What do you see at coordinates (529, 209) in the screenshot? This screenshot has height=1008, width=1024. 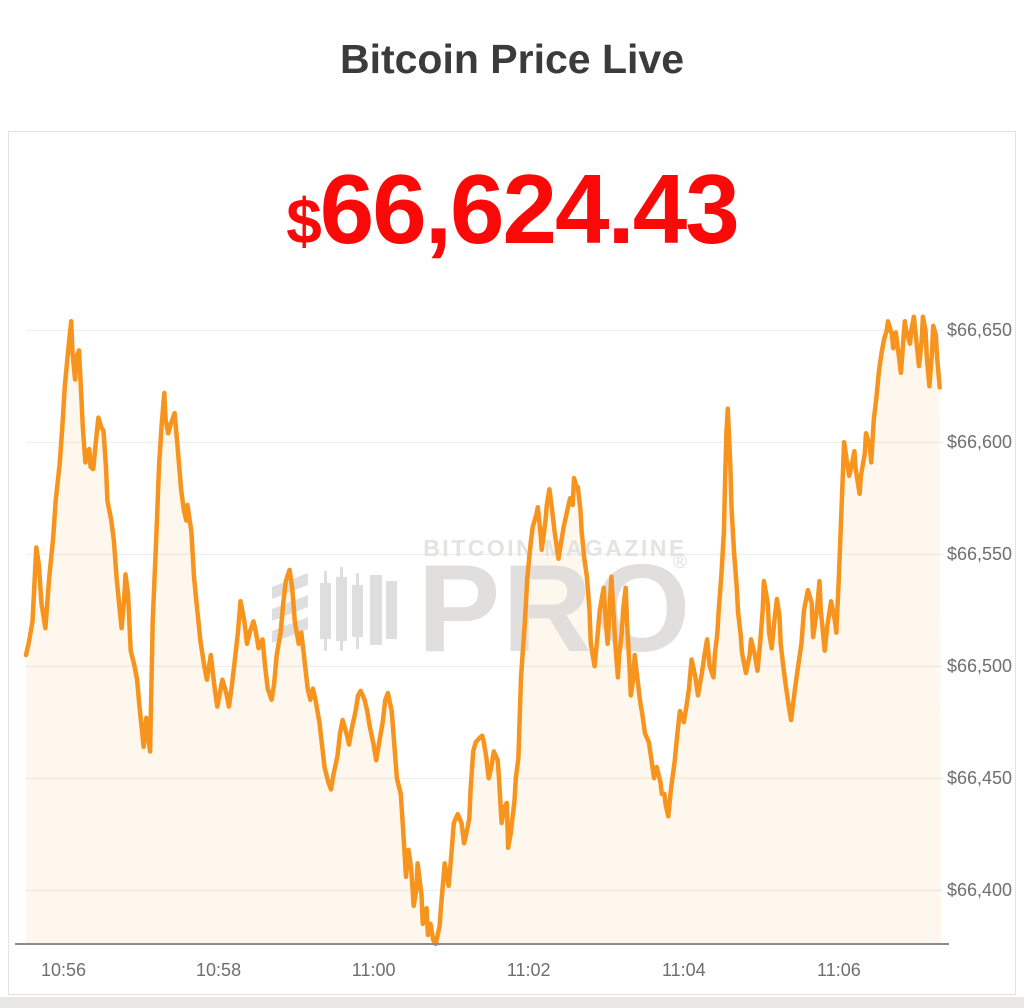 I see `price-value: 66,624.43` at bounding box center [529, 209].